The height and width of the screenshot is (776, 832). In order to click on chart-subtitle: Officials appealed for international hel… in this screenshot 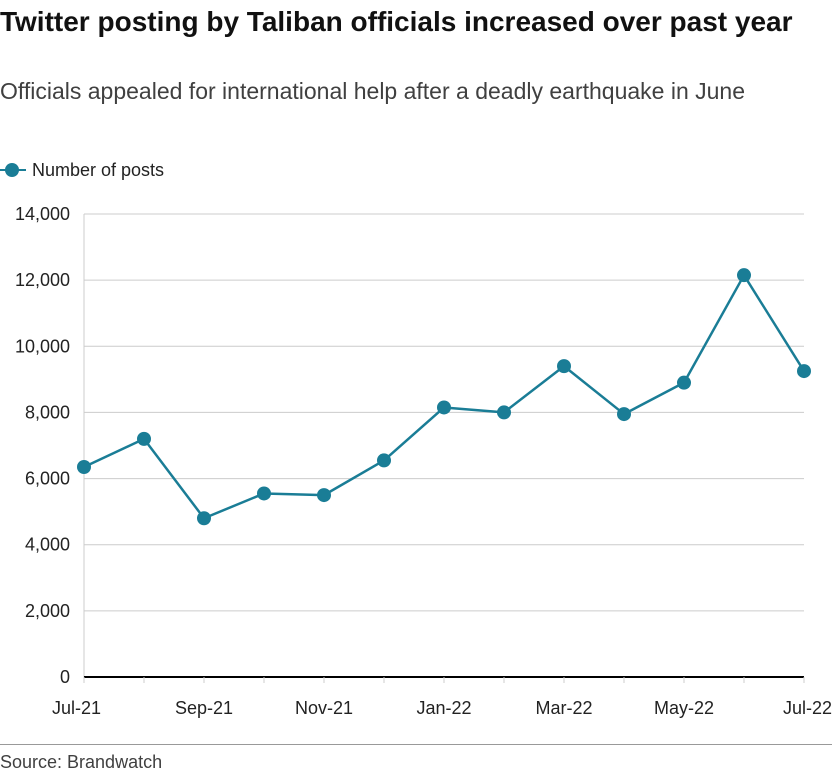, I will do `click(373, 91)`.